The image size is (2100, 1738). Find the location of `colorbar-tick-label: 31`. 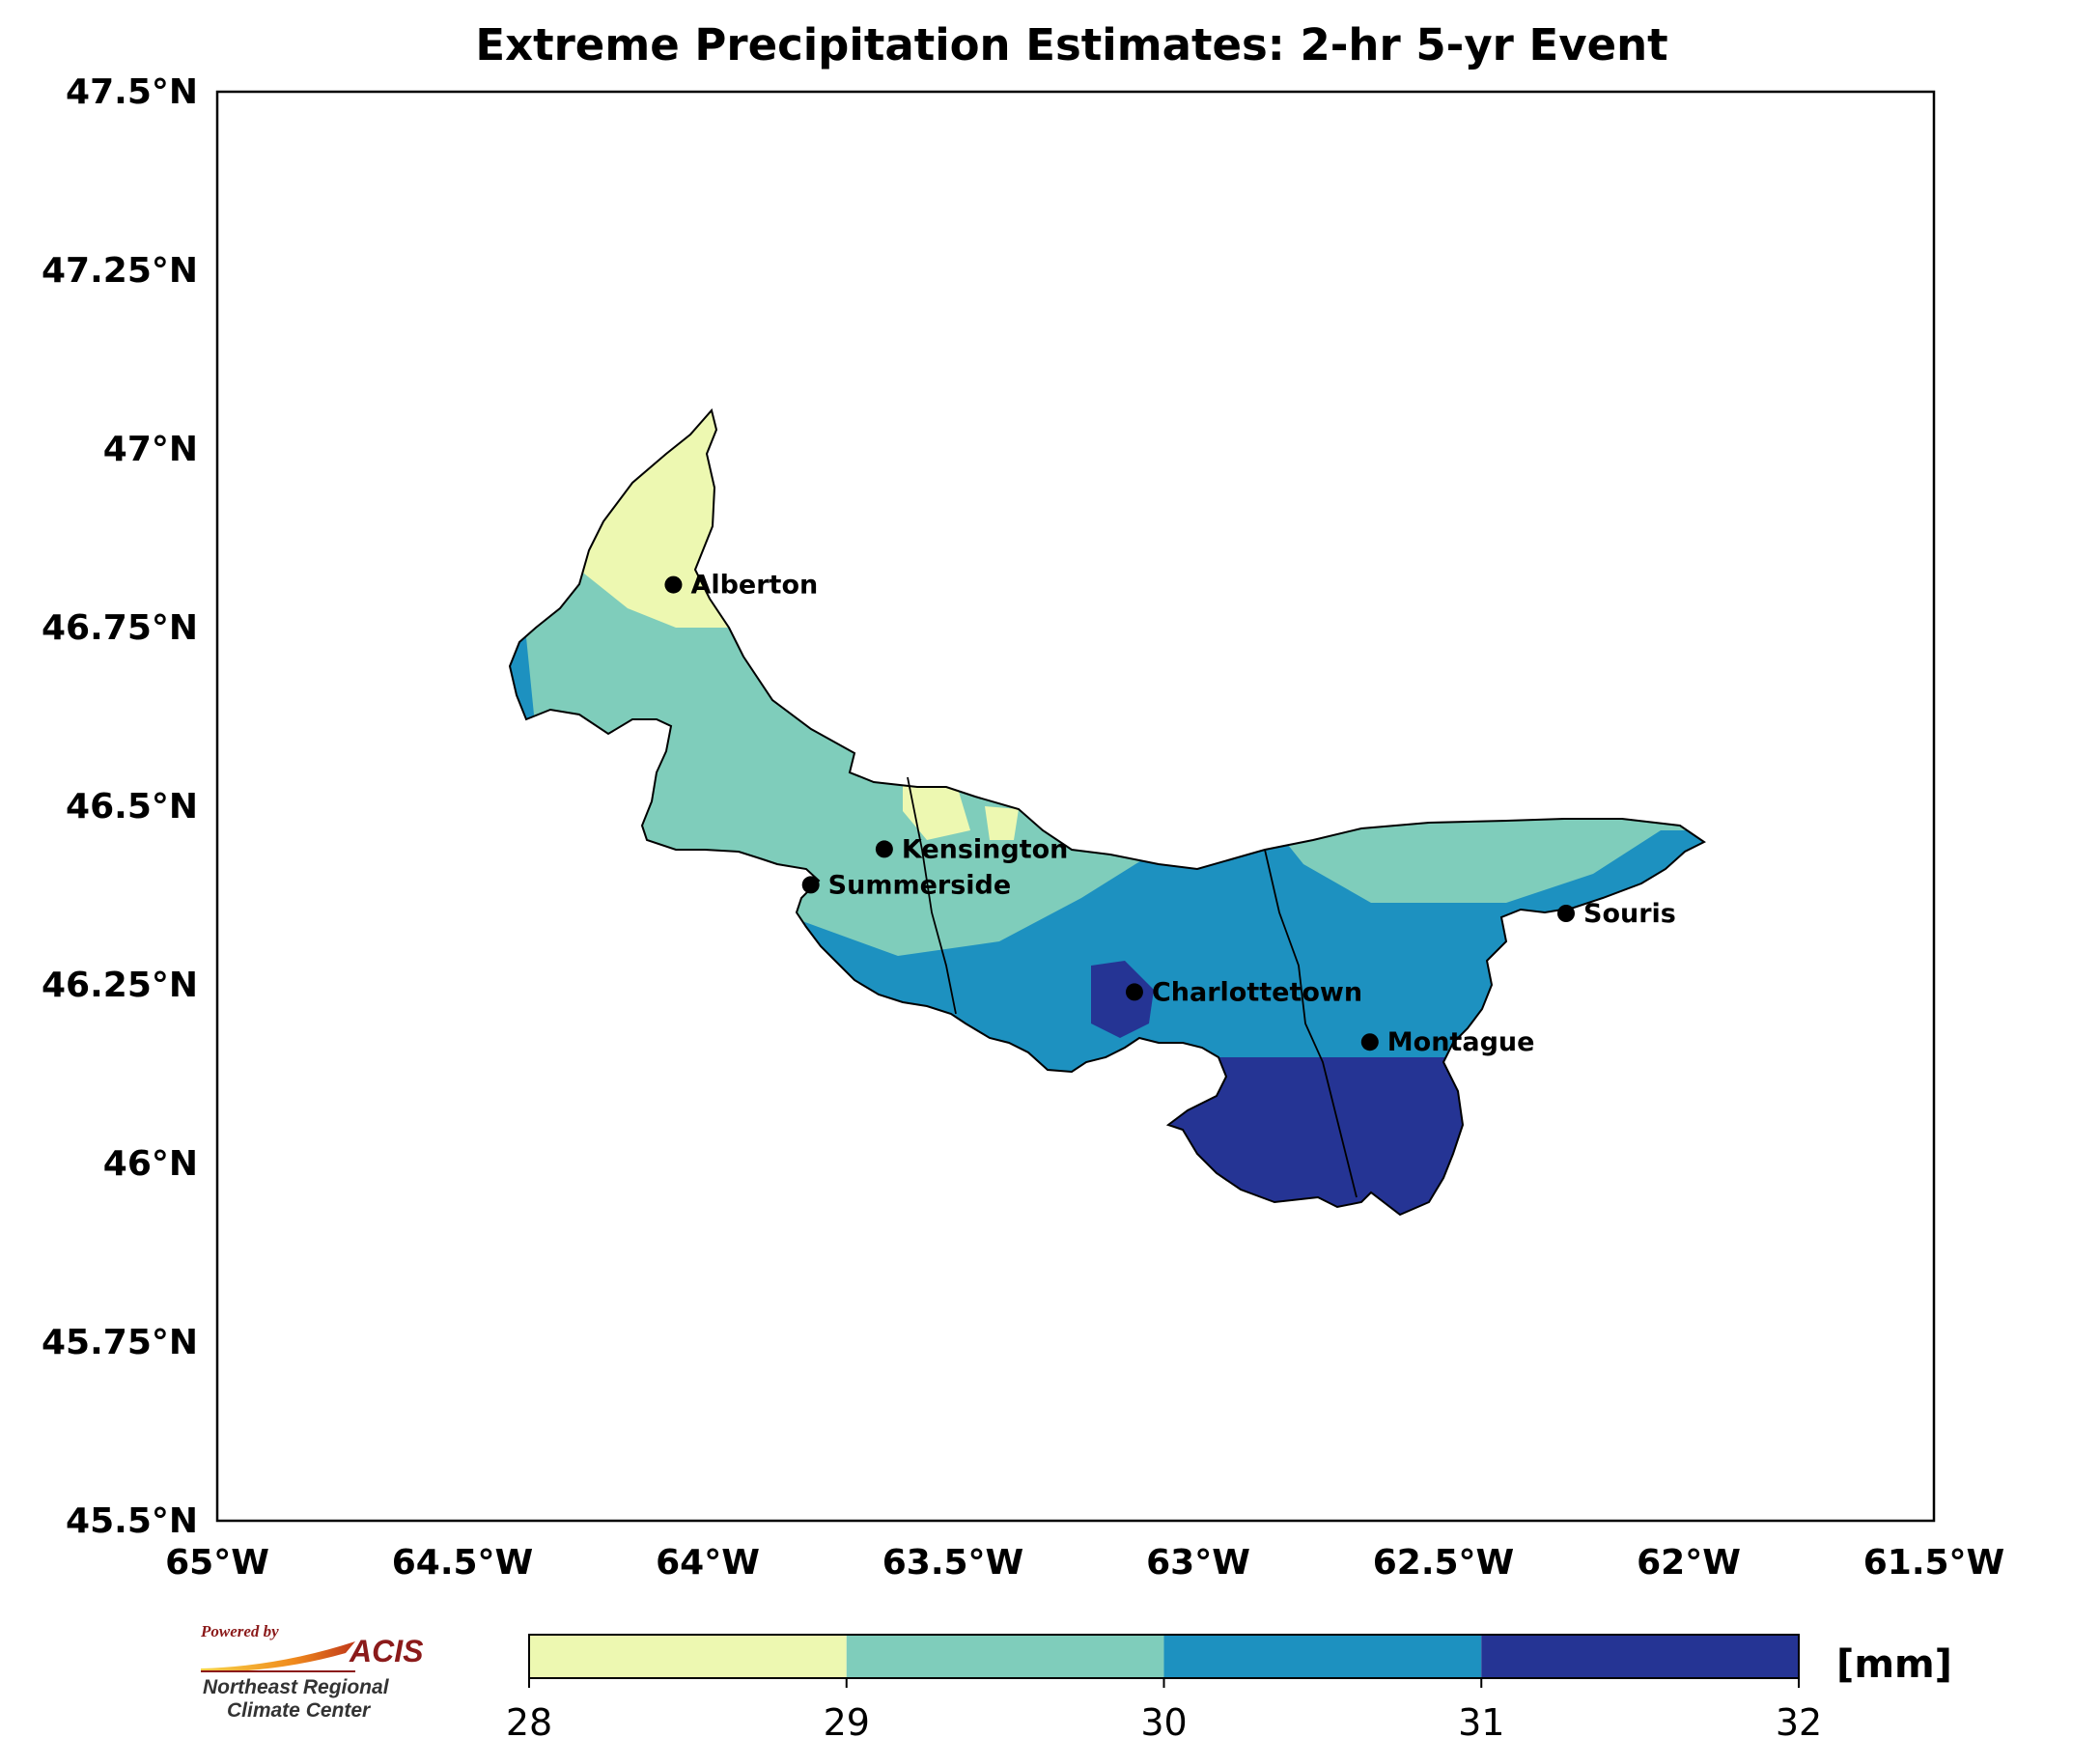

colorbar-tick-label: 31 is located at coordinates (1481, 1720).